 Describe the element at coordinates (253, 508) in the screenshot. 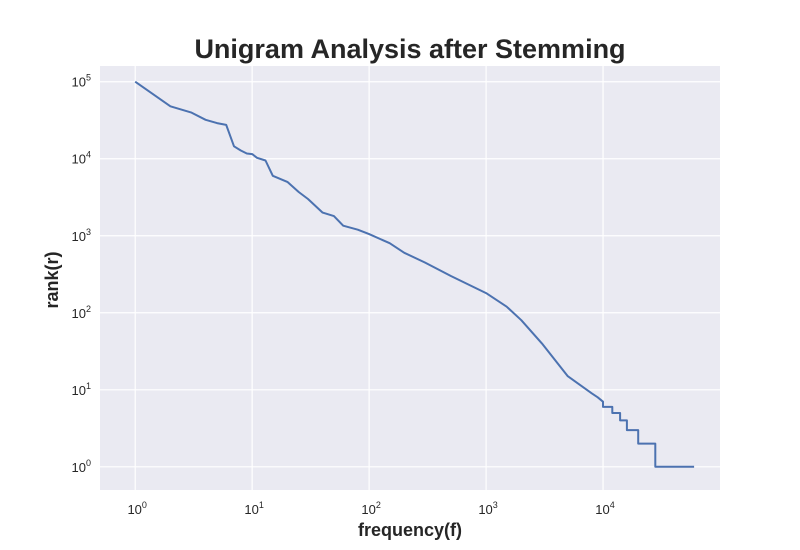

I see `x-tick-label: 10¹` at that location.